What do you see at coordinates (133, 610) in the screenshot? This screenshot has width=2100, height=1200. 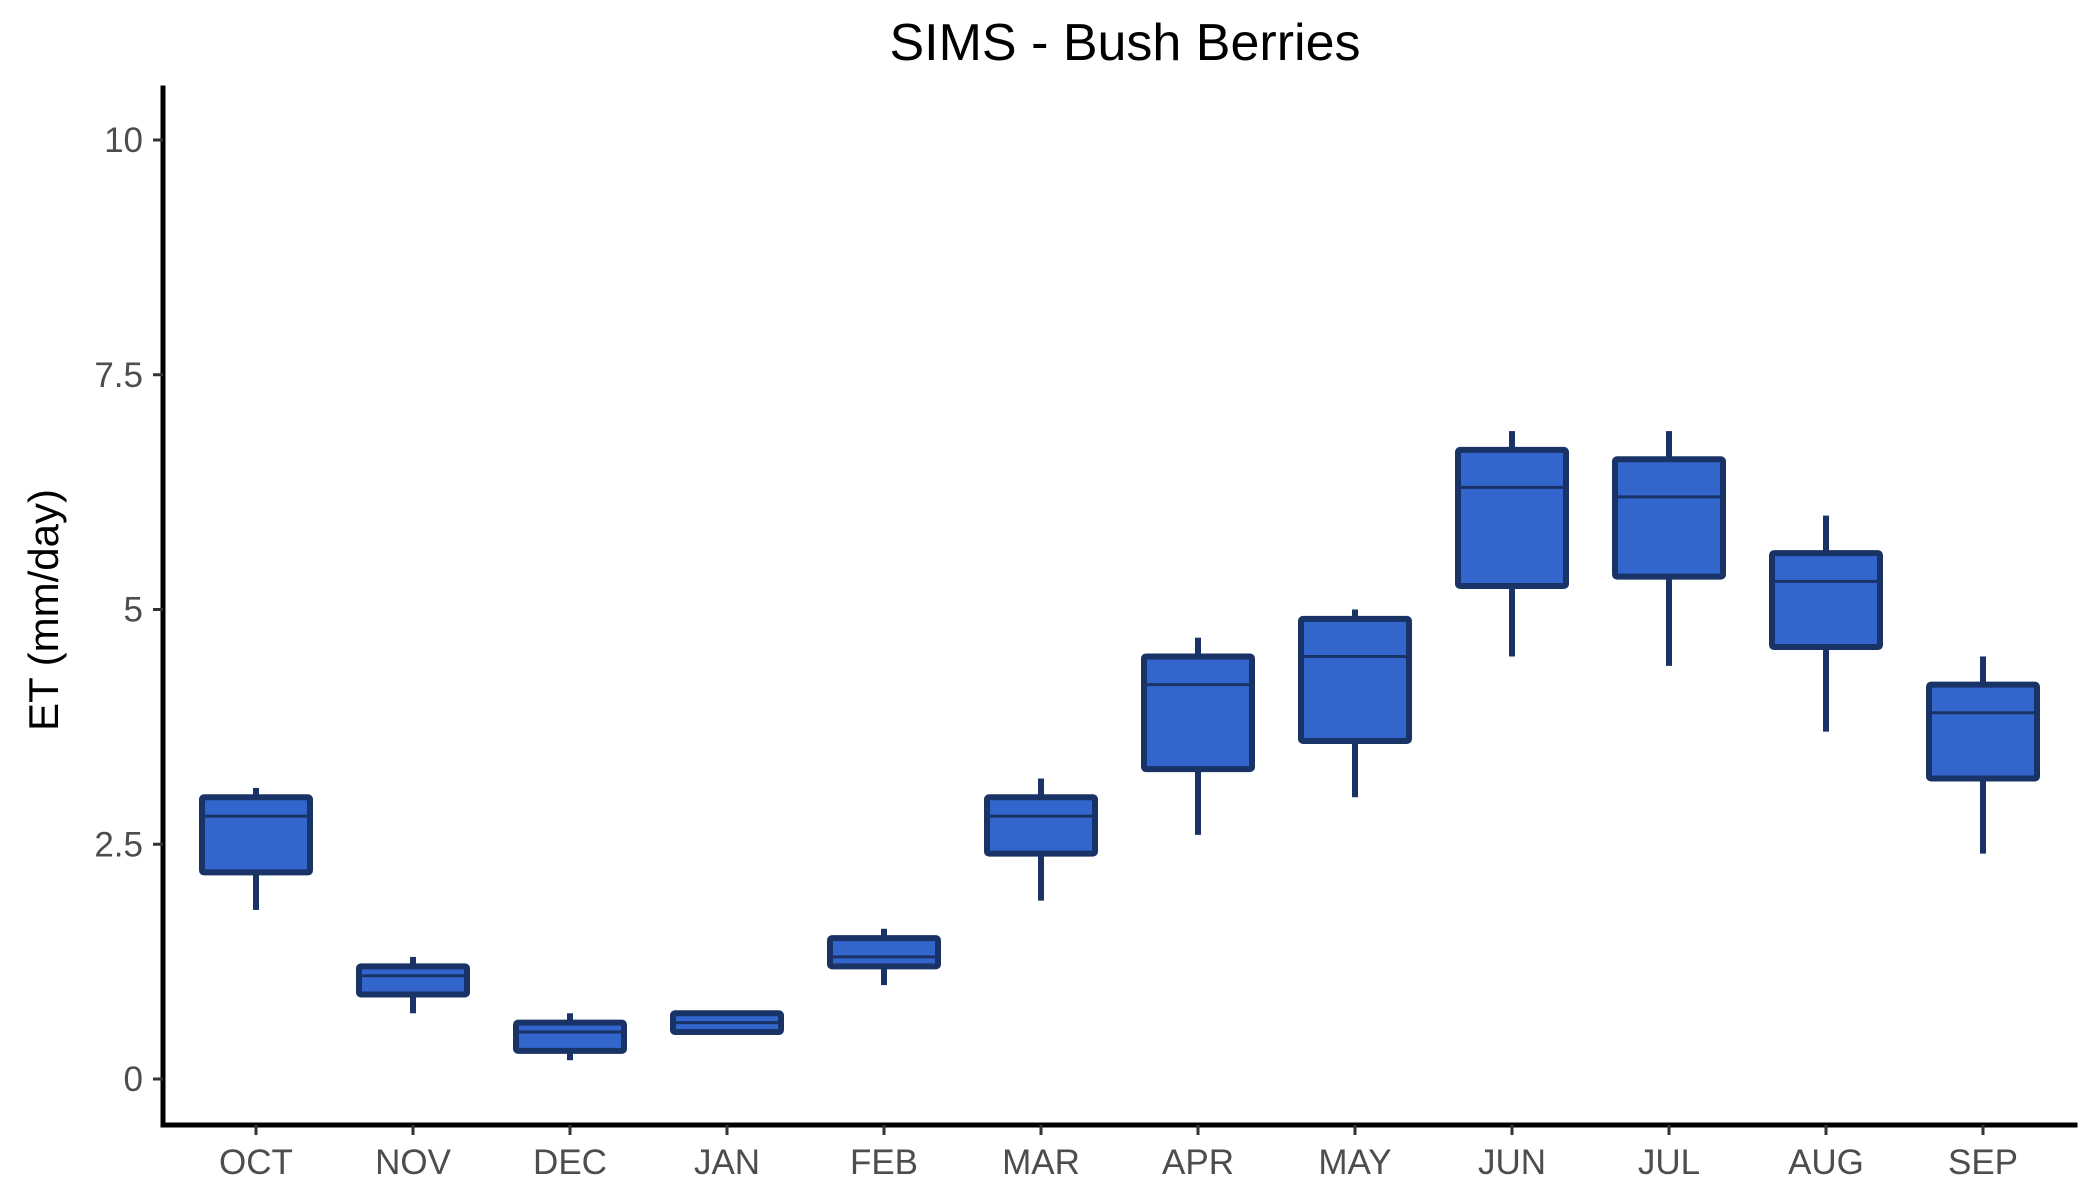 I see `y-tick-label: 5` at bounding box center [133, 610].